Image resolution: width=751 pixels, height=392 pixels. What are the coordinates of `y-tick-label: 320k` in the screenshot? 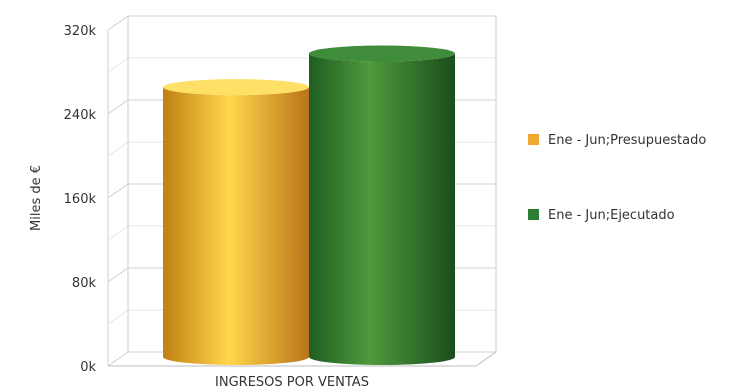 It's located at (80, 31).